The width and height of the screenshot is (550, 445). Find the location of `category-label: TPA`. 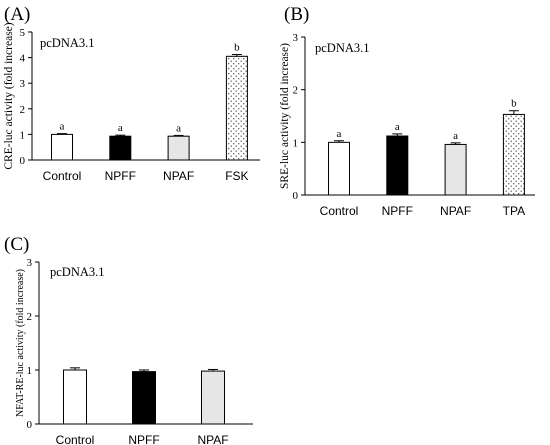

category-label: TPA is located at coordinates (514, 211).